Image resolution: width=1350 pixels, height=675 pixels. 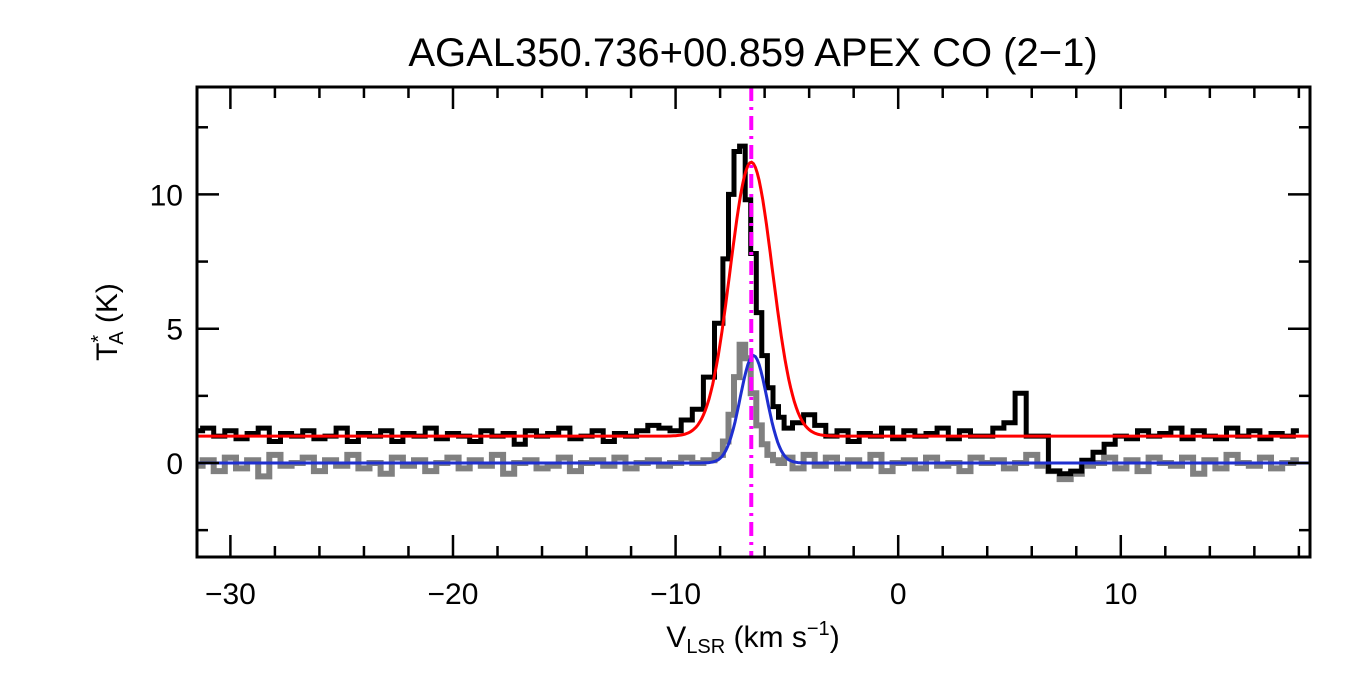 I want to click on residual-gaussian-fit-line, so click(x=753, y=409).